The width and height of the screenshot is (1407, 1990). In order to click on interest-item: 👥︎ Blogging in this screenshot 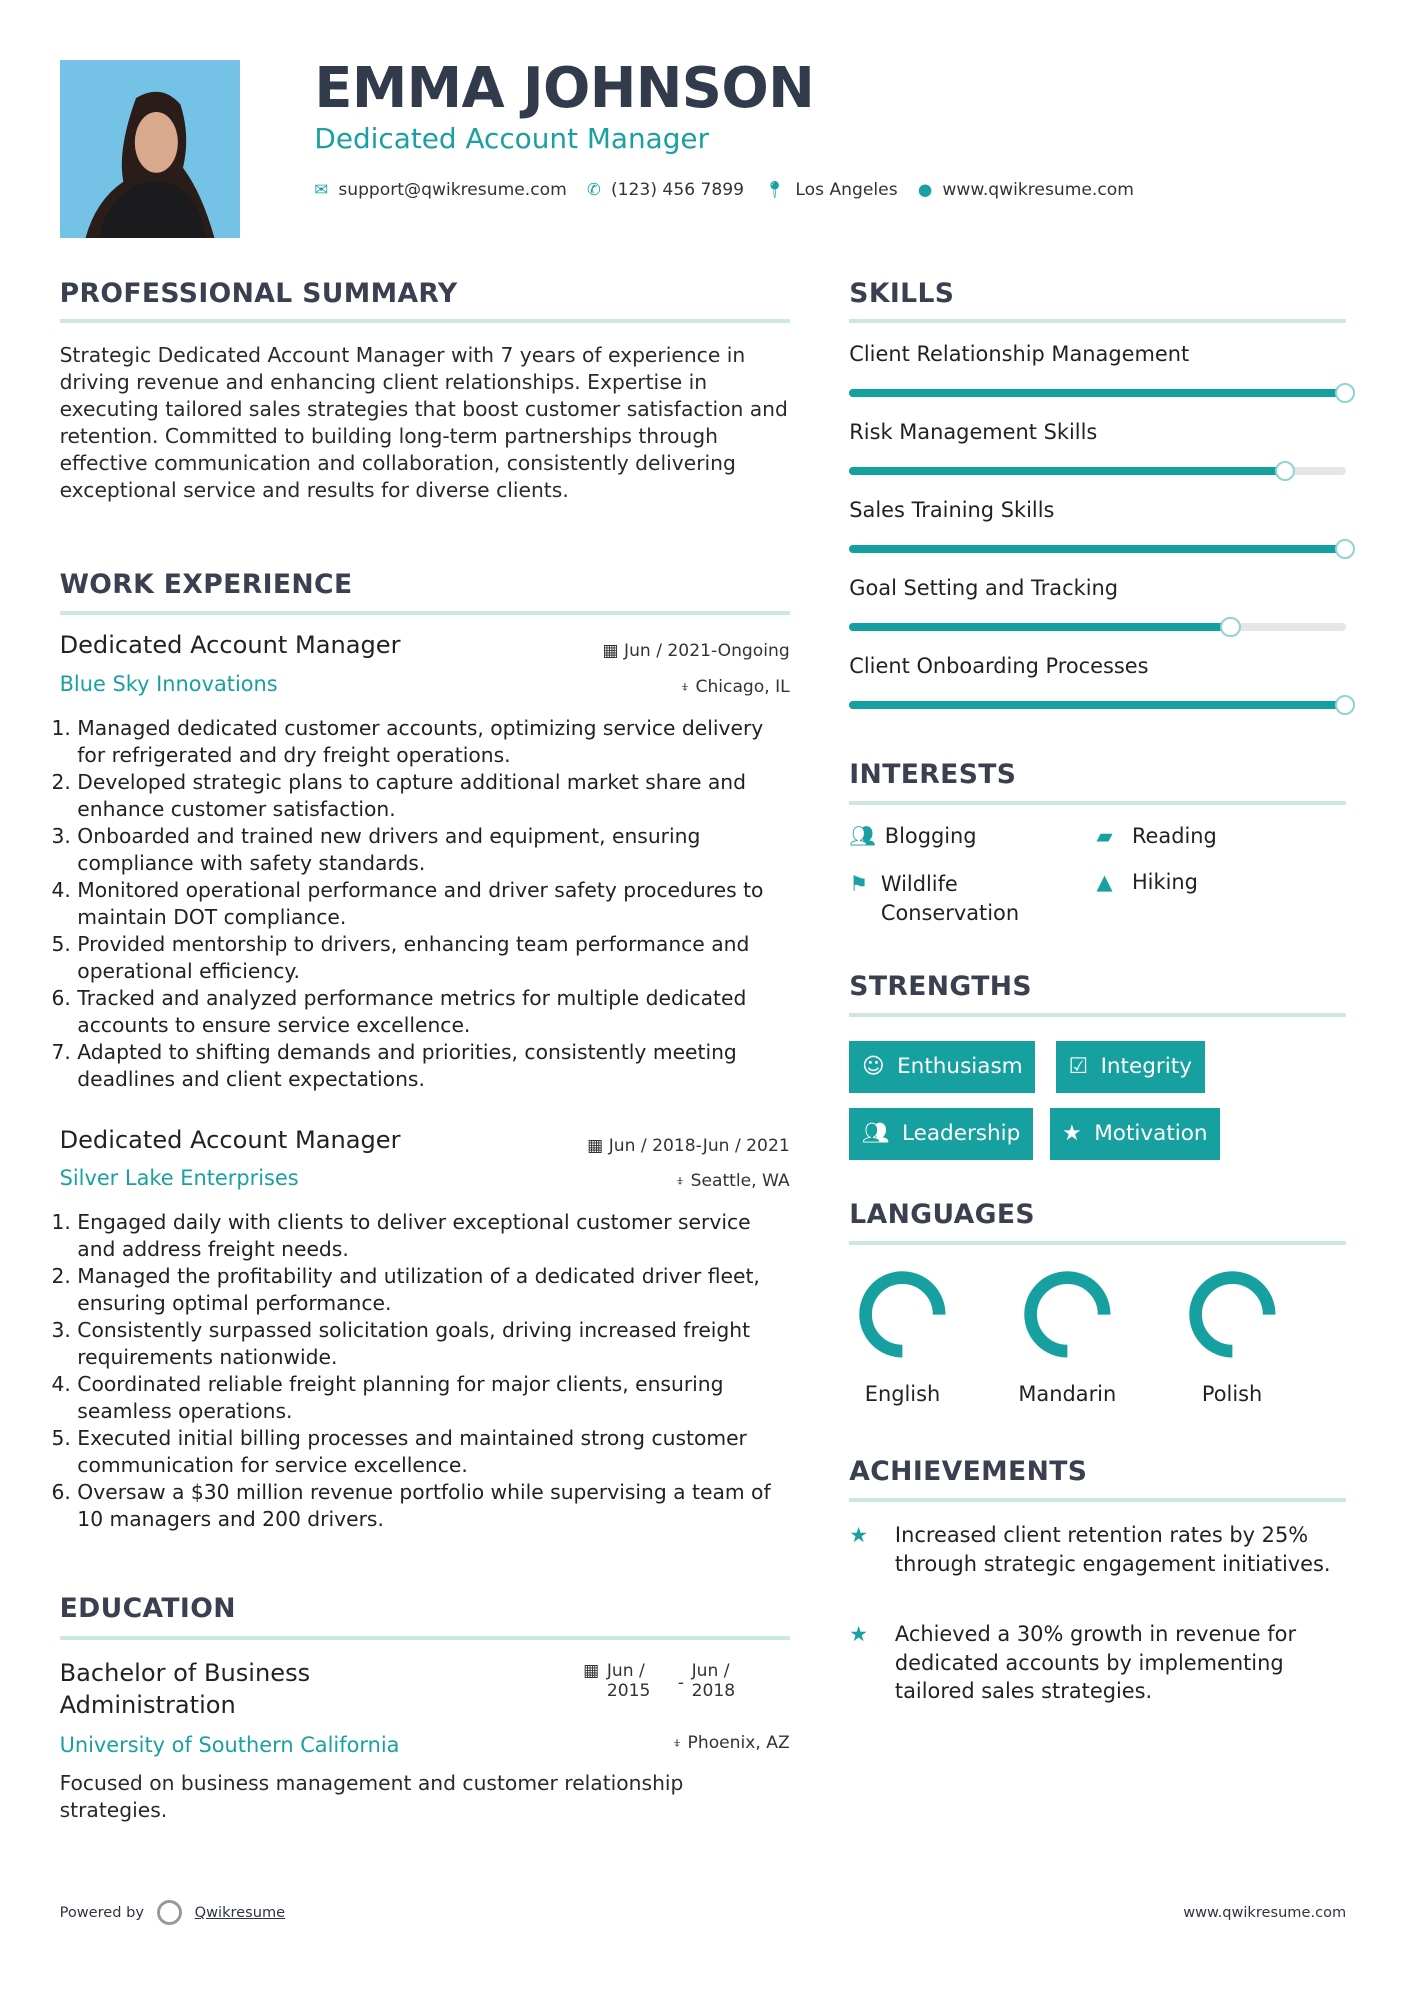, I will do `click(912, 836)`.